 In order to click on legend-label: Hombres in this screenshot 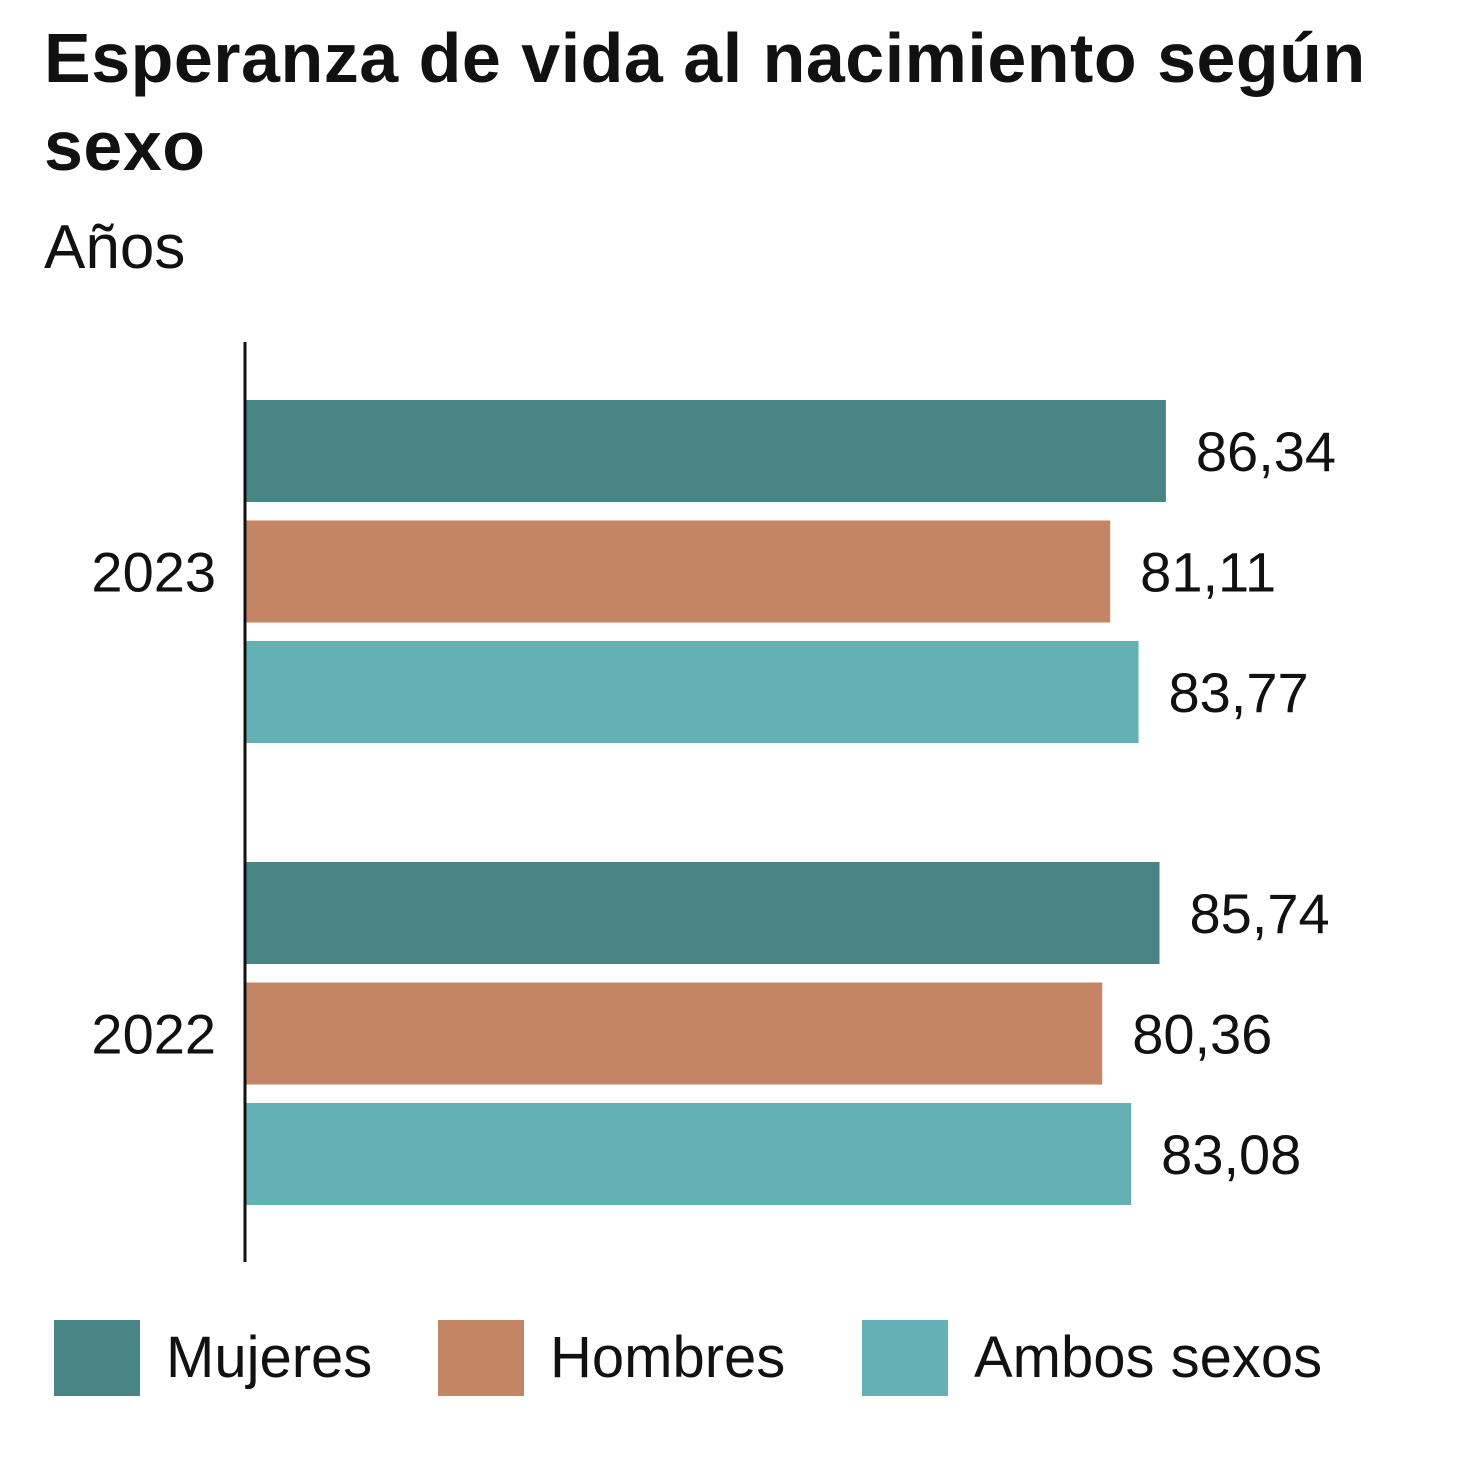, I will do `click(668, 1357)`.